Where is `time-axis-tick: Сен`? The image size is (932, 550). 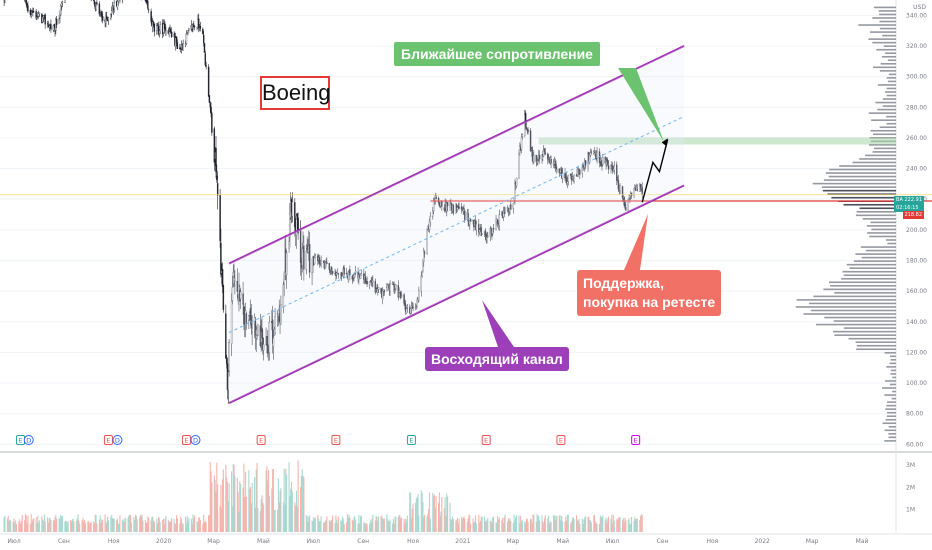 time-axis-tick: Сен is located at coordinates (663, 541).